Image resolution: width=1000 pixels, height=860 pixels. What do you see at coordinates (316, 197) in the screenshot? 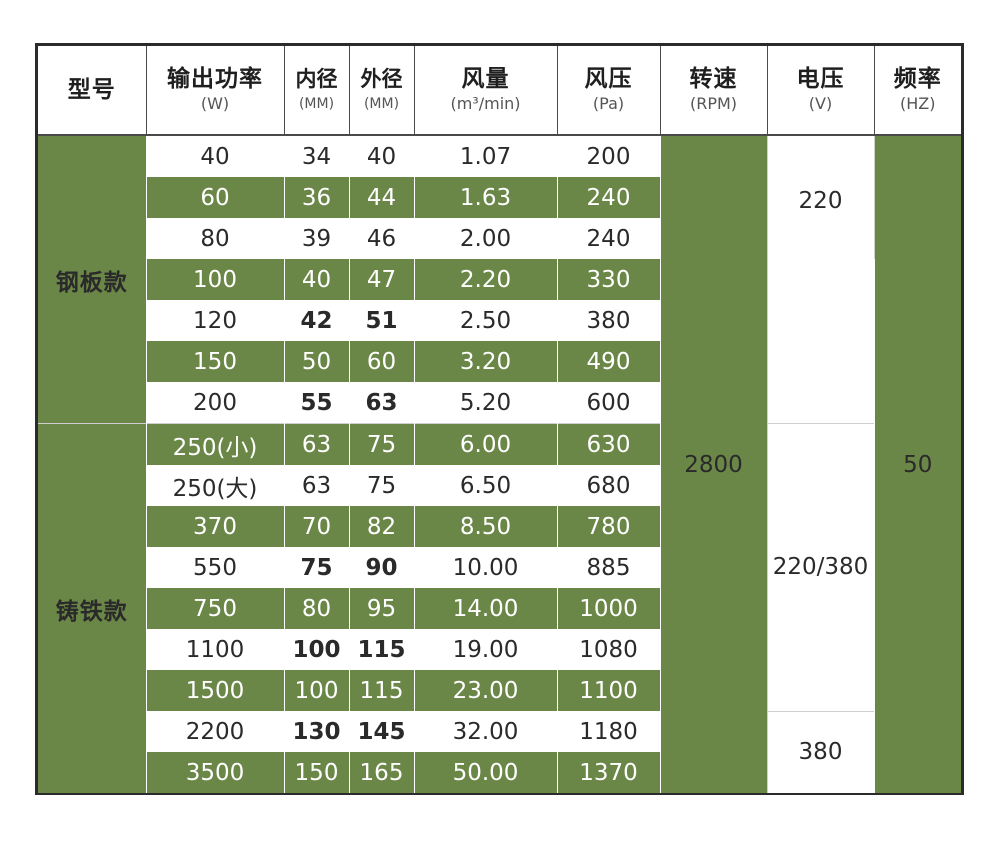
I see `cell-inner: 36` at bounding box center [316, 197].